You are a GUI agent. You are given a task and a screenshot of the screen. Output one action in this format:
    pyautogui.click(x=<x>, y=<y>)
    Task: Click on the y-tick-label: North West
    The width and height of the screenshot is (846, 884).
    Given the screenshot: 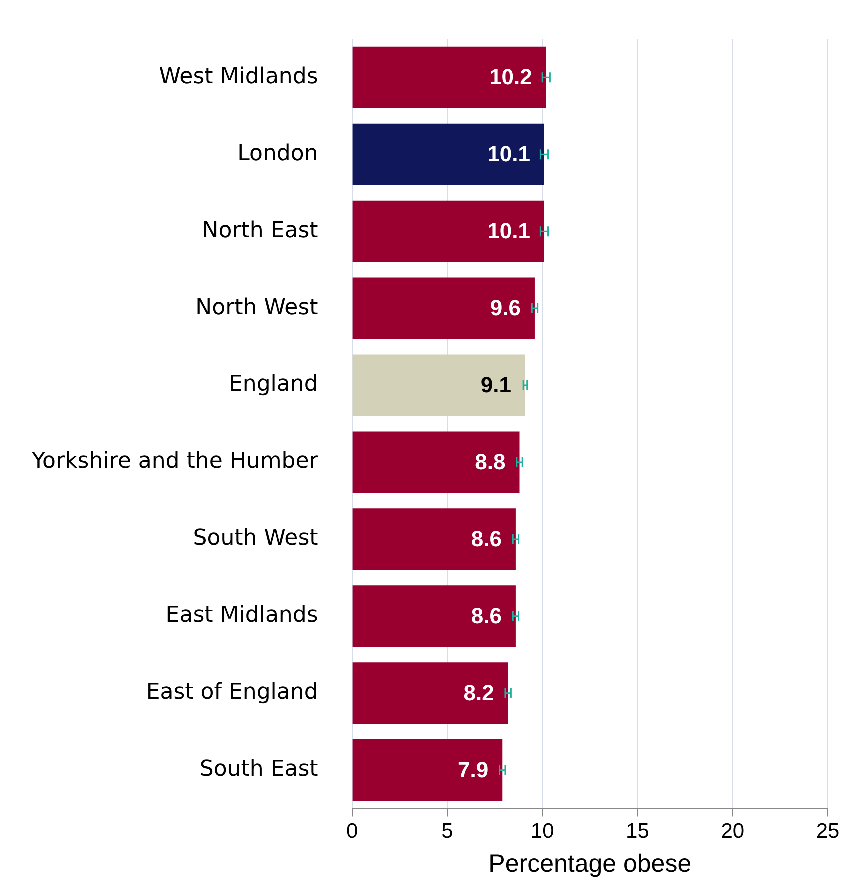 What is the action you would take?
    pyautogui.click(x=257, y=307)
    